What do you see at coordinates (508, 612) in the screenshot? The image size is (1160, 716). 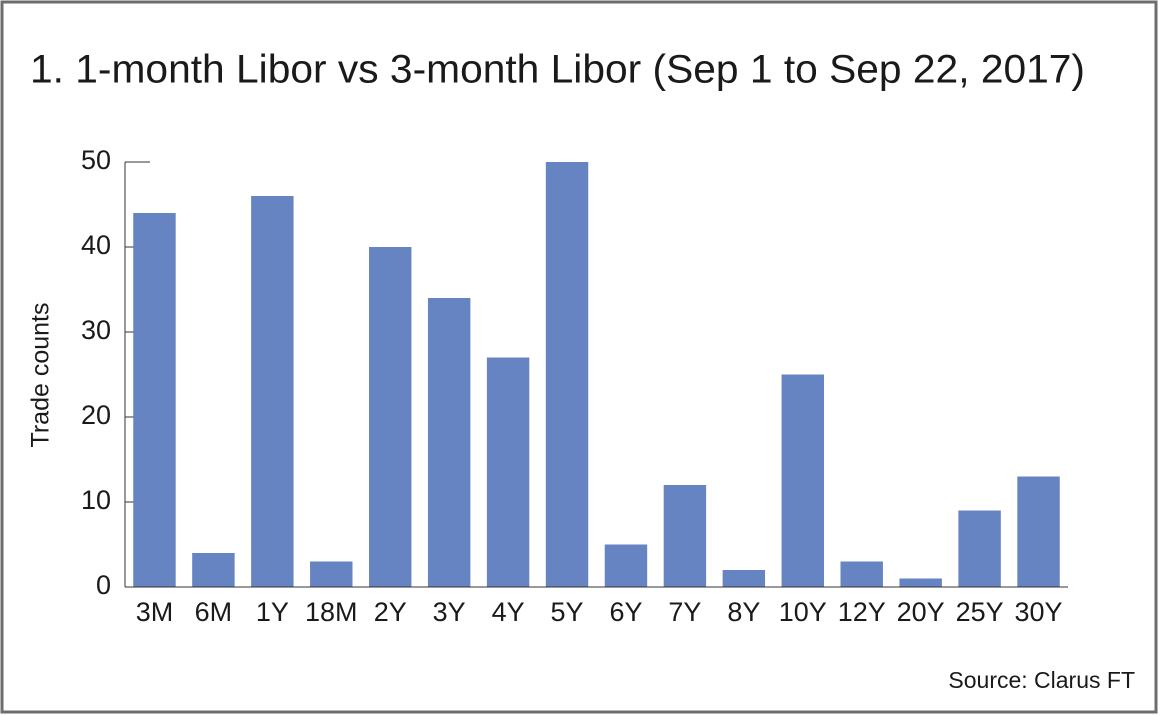 I see `x-tick-label: 4Y` at bounding box center [508, 612].